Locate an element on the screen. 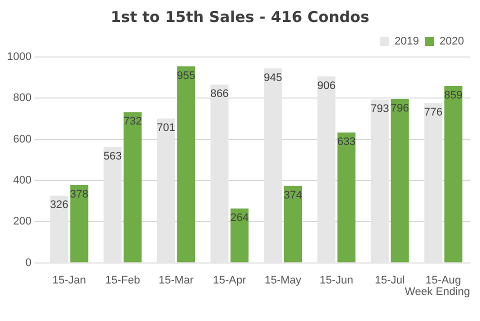  data-label: 859 is located at coordinates (453, 96).